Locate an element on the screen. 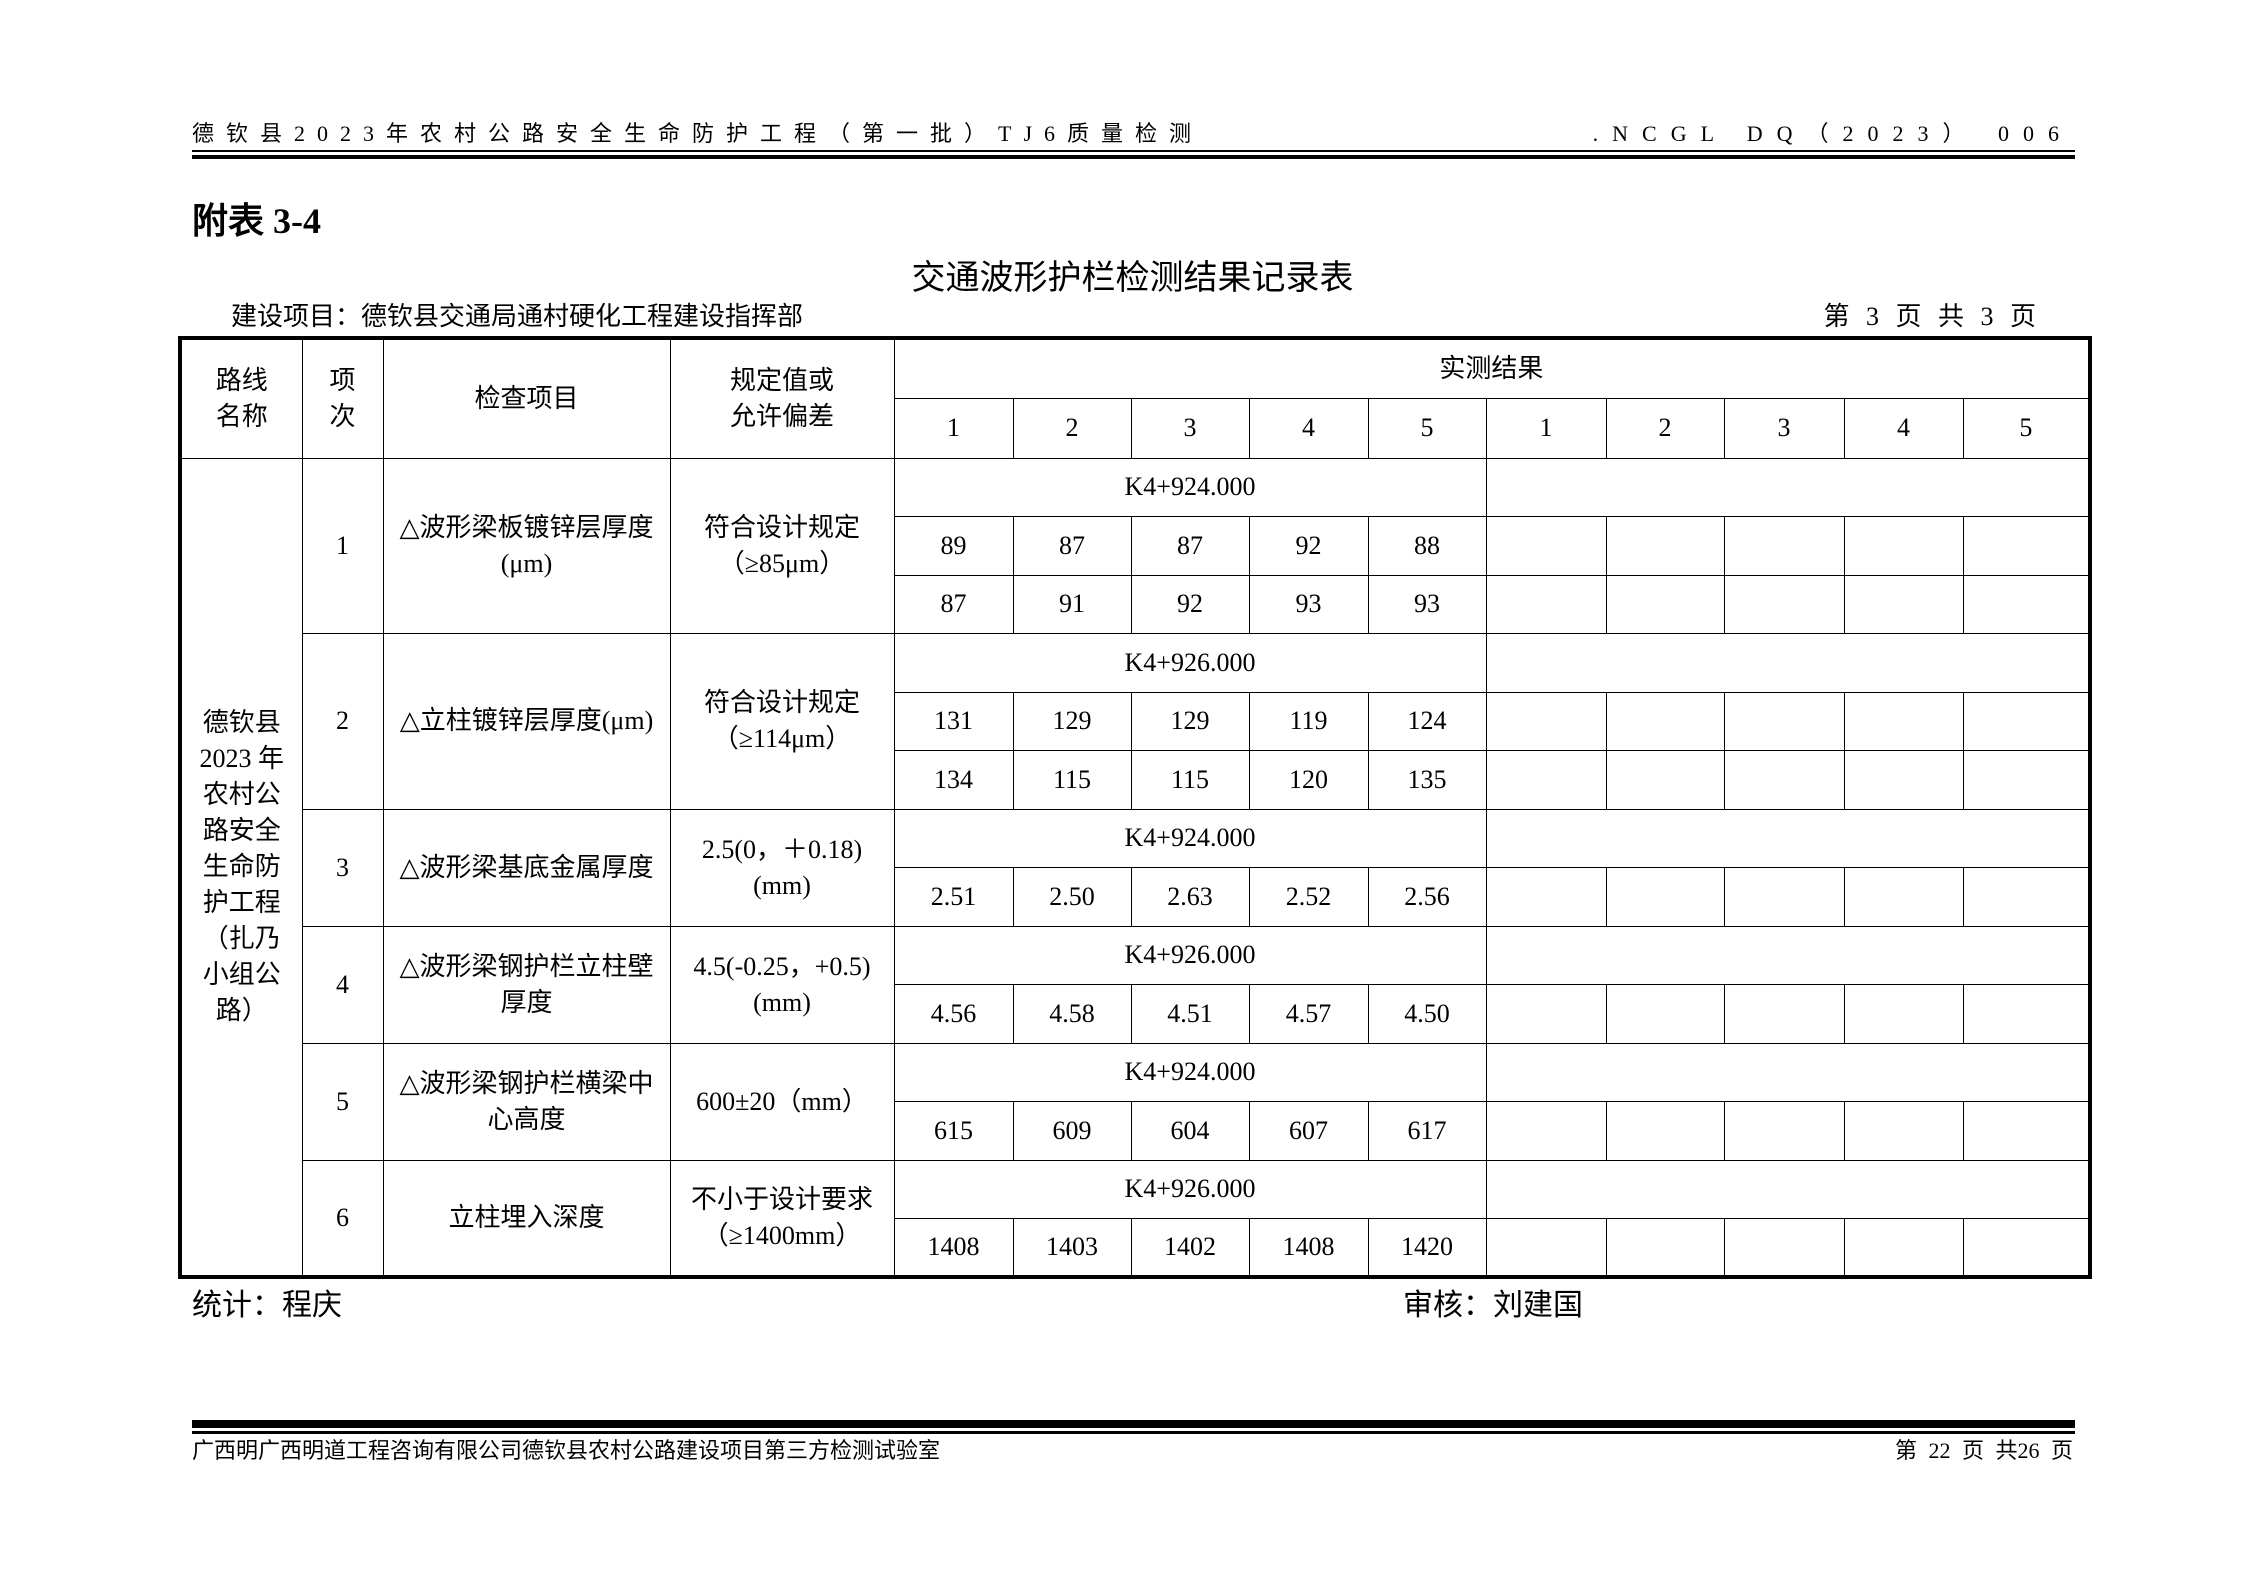  measured-value: 1402 is located at coordinates (1190, 1248).